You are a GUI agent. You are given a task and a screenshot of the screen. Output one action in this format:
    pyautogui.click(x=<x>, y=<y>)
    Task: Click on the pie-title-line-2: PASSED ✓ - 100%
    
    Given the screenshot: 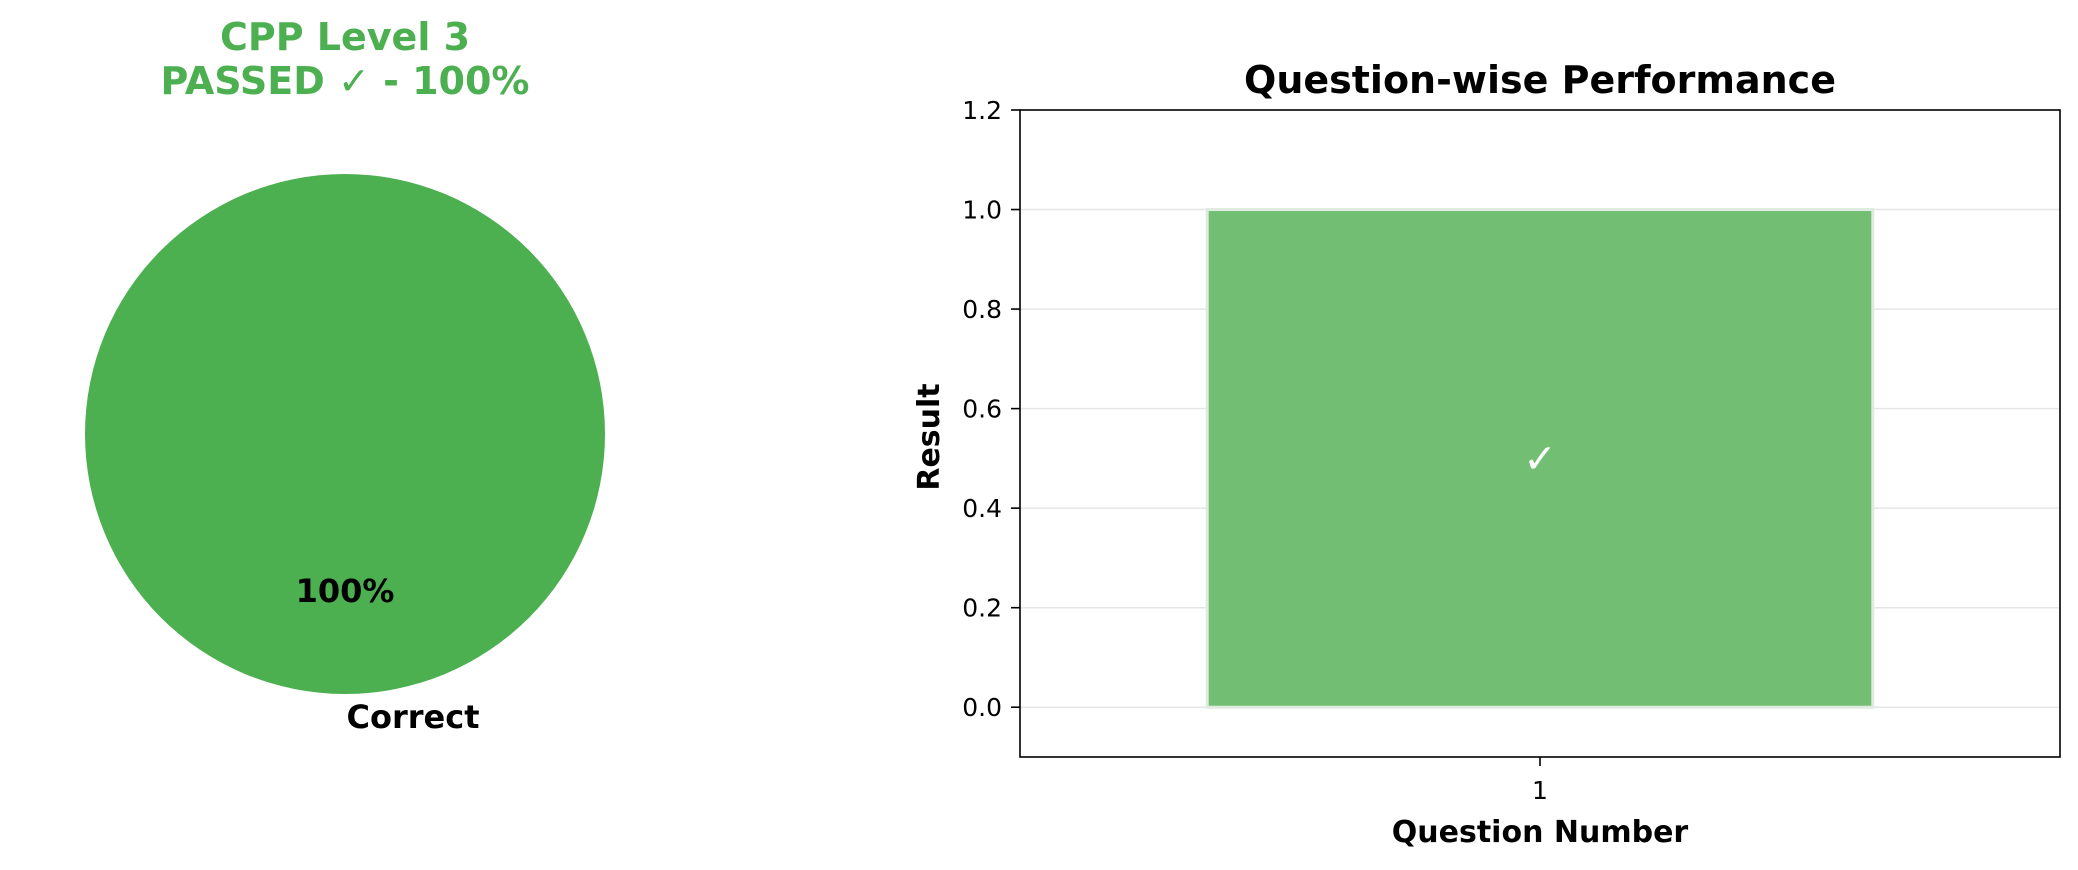 What is the action you would take?
    pyautogui.click(x=345, y=81)
    